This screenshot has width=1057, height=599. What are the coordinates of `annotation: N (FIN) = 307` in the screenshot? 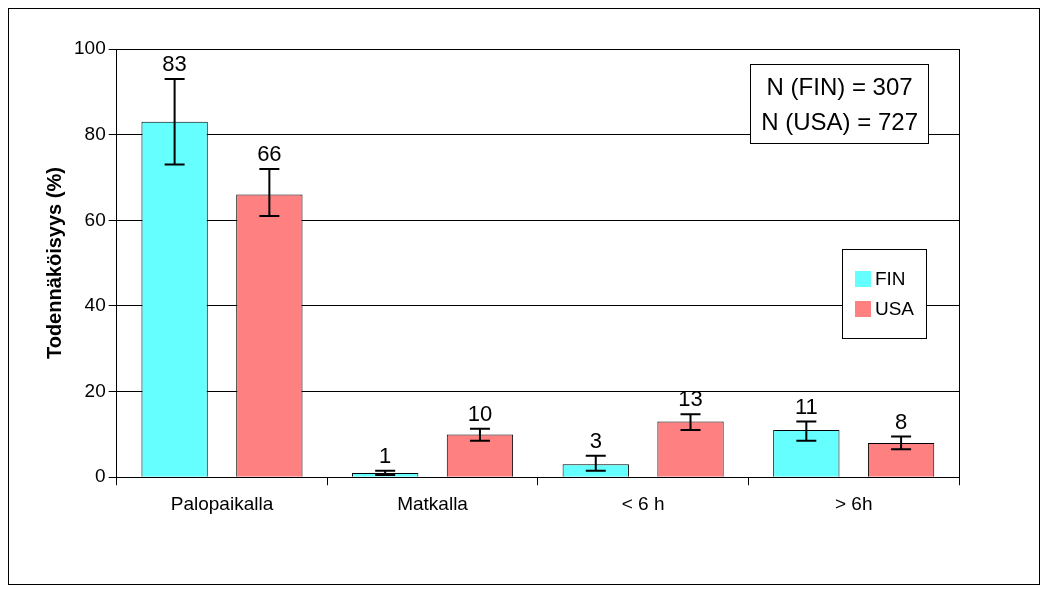 It's located at (839, 87).